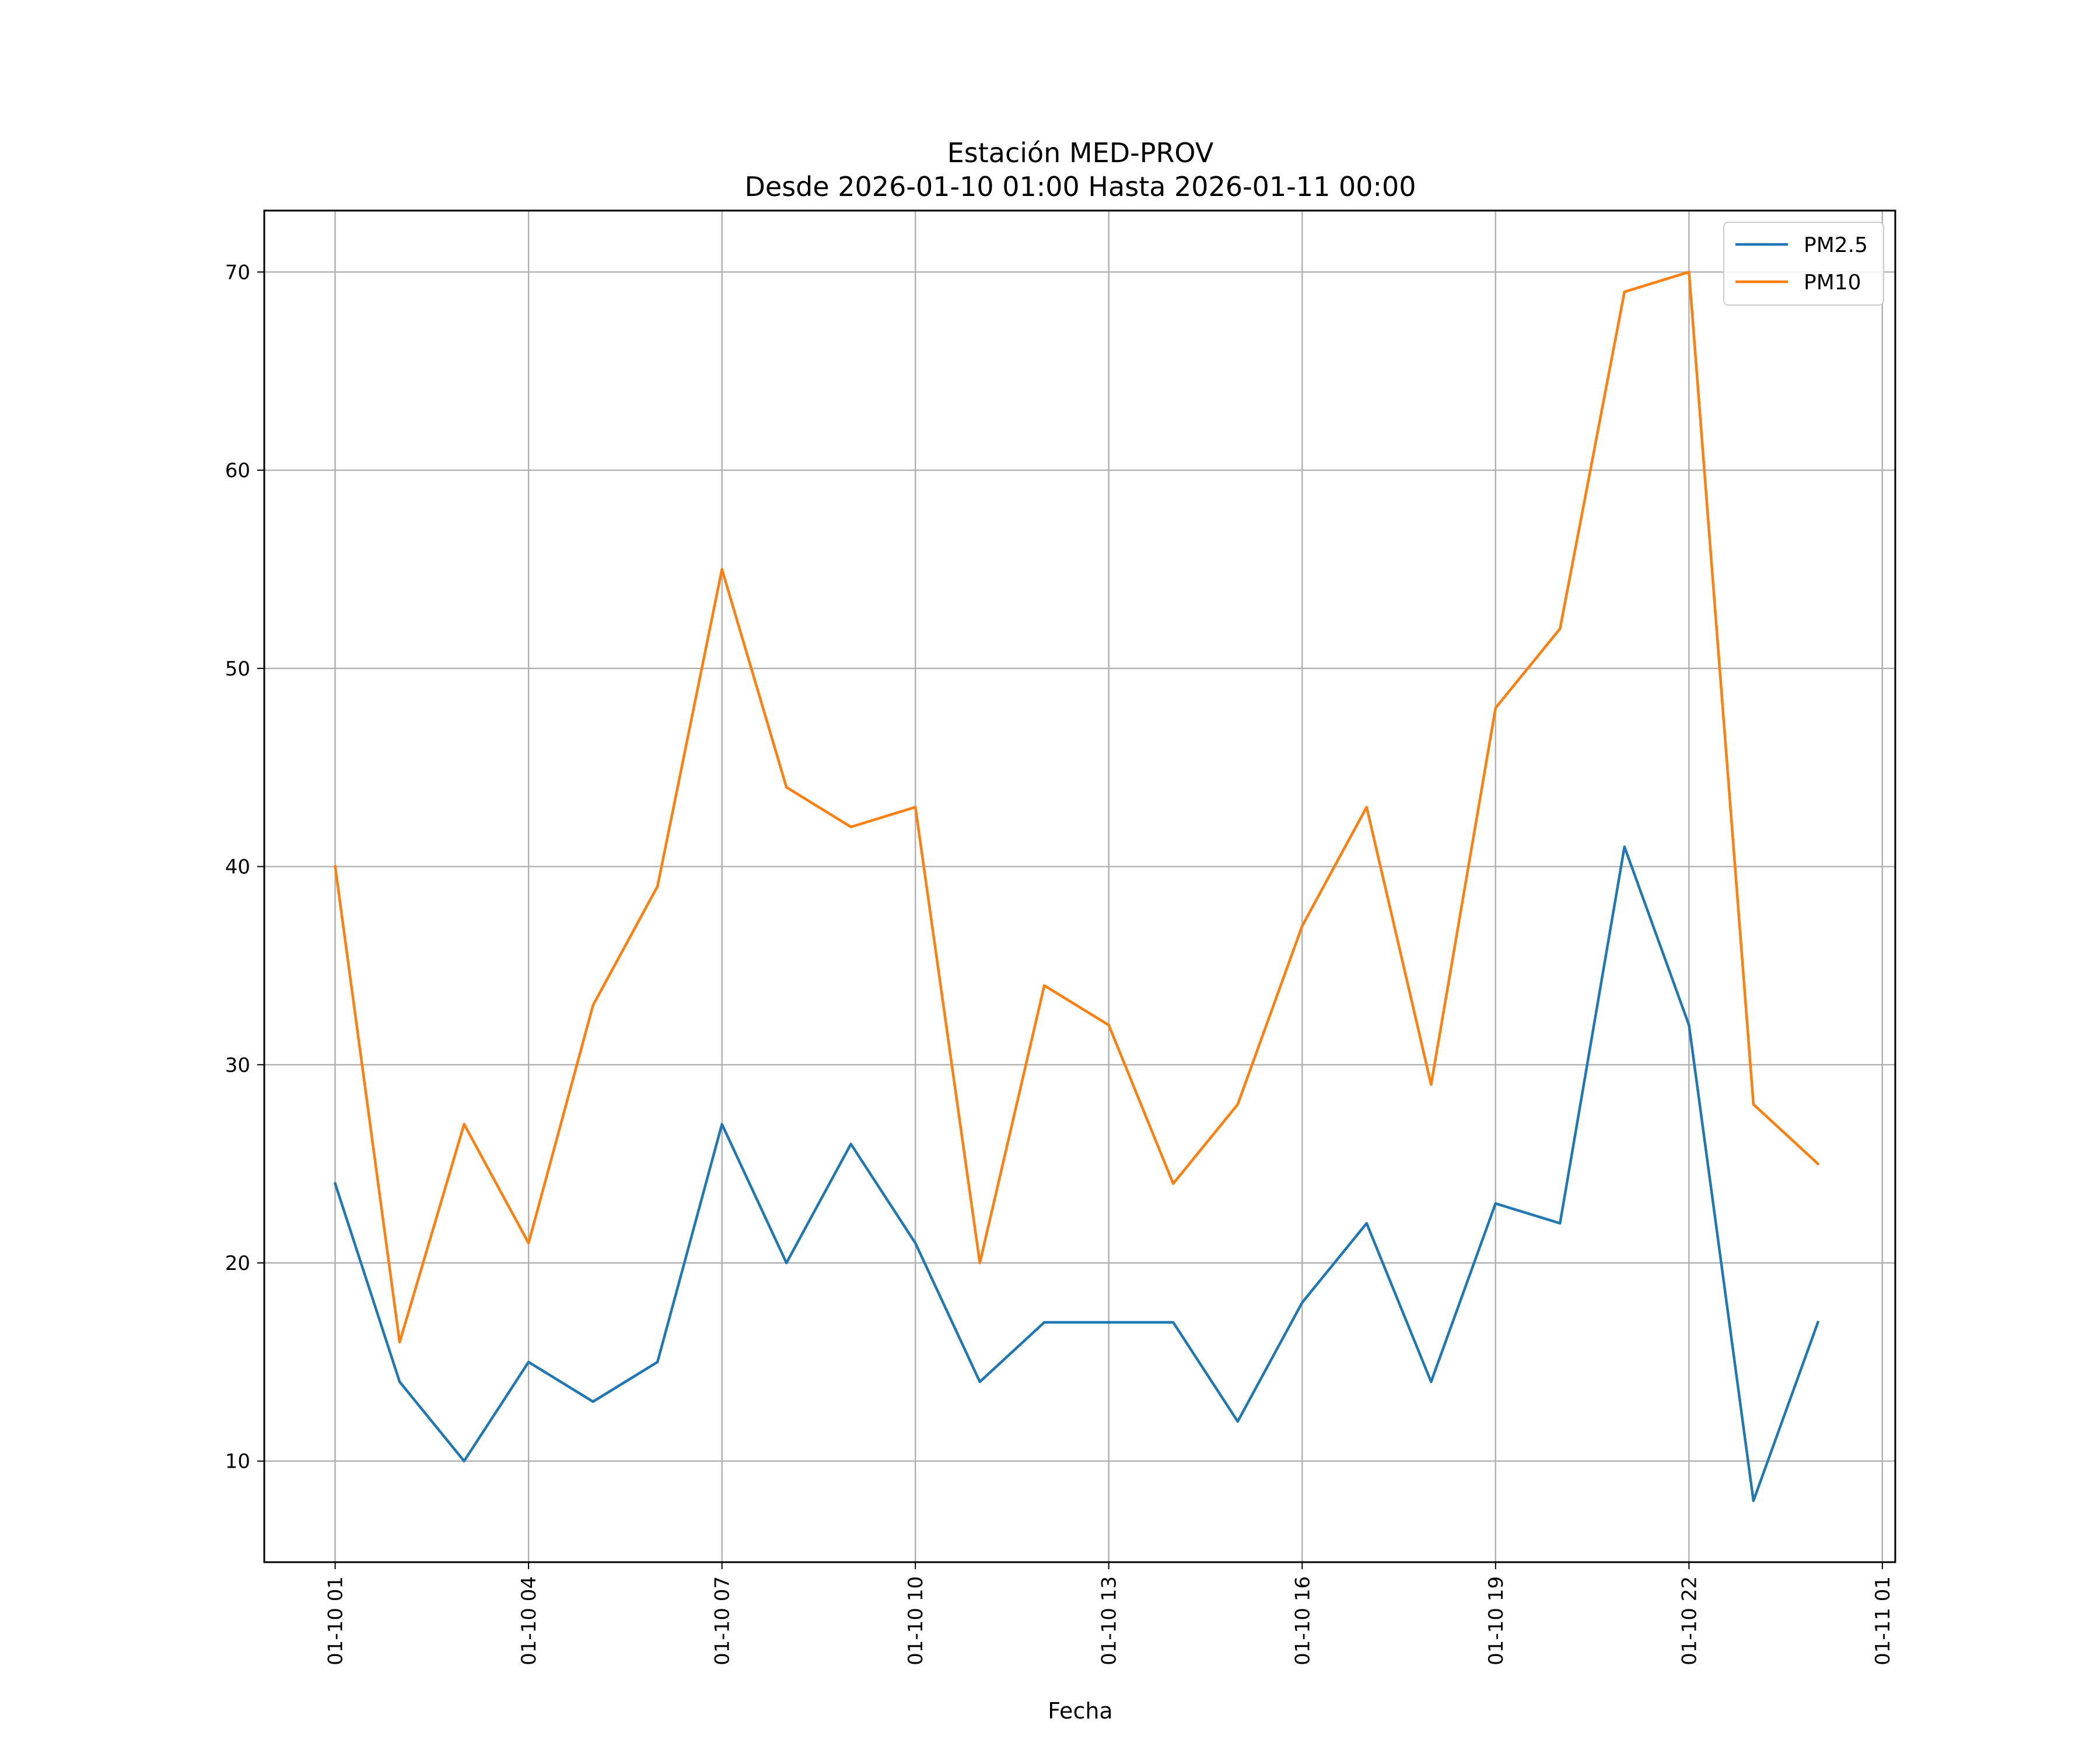 Image resolution: width=2100 pixels, height=1750 pixels. What do you see at coordinates (237, 867) in the screenshot?
I see `y-tick-label: 40` at bounding box center [237, 867].